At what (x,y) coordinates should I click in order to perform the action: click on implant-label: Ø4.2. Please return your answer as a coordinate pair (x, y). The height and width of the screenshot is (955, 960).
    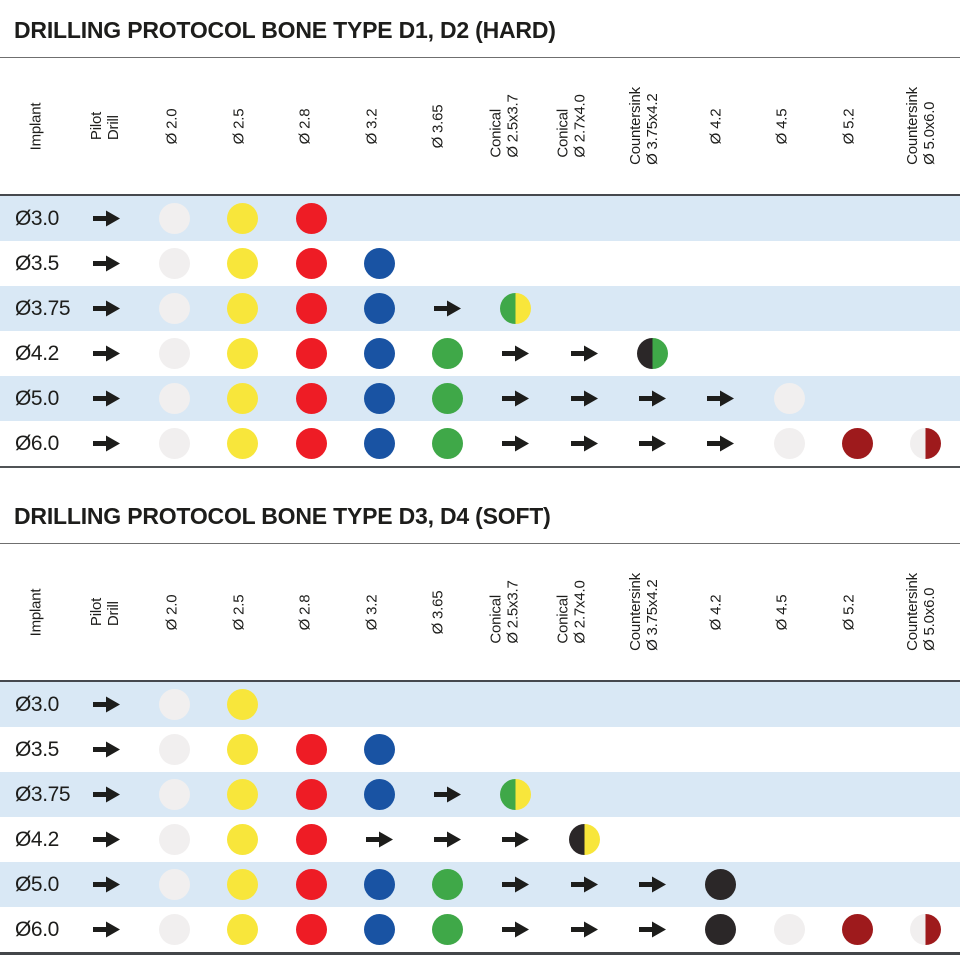
    Looking at the image, I should click on (37, 839).